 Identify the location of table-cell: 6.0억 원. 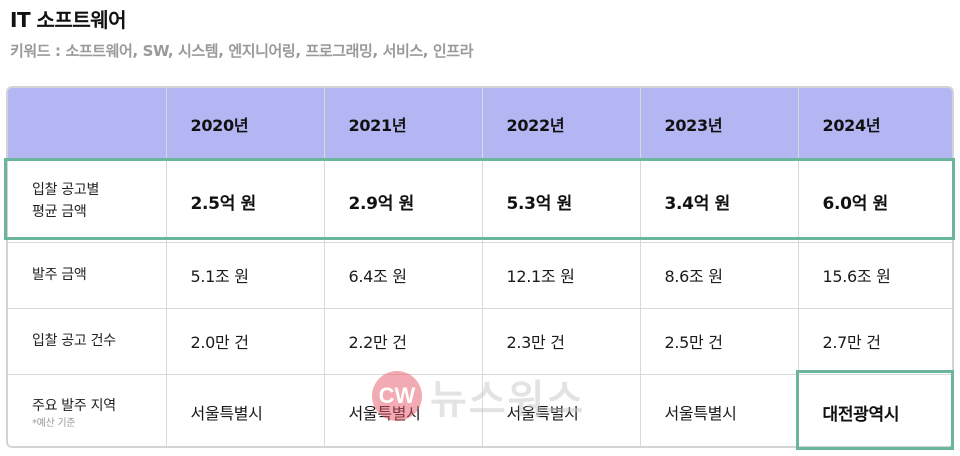
(874, 201).